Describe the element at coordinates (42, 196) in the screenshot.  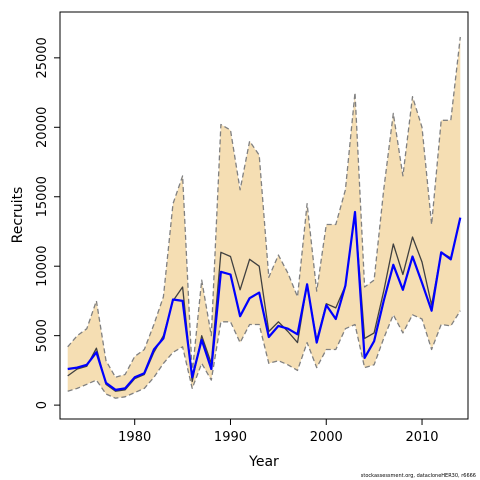
I see `y-tick-label: 15000` at that location.